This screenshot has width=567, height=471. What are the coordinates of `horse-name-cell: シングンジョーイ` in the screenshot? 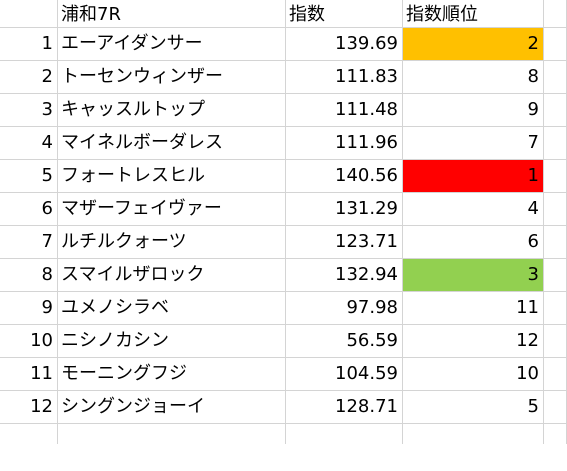 It's located at (172, 407).